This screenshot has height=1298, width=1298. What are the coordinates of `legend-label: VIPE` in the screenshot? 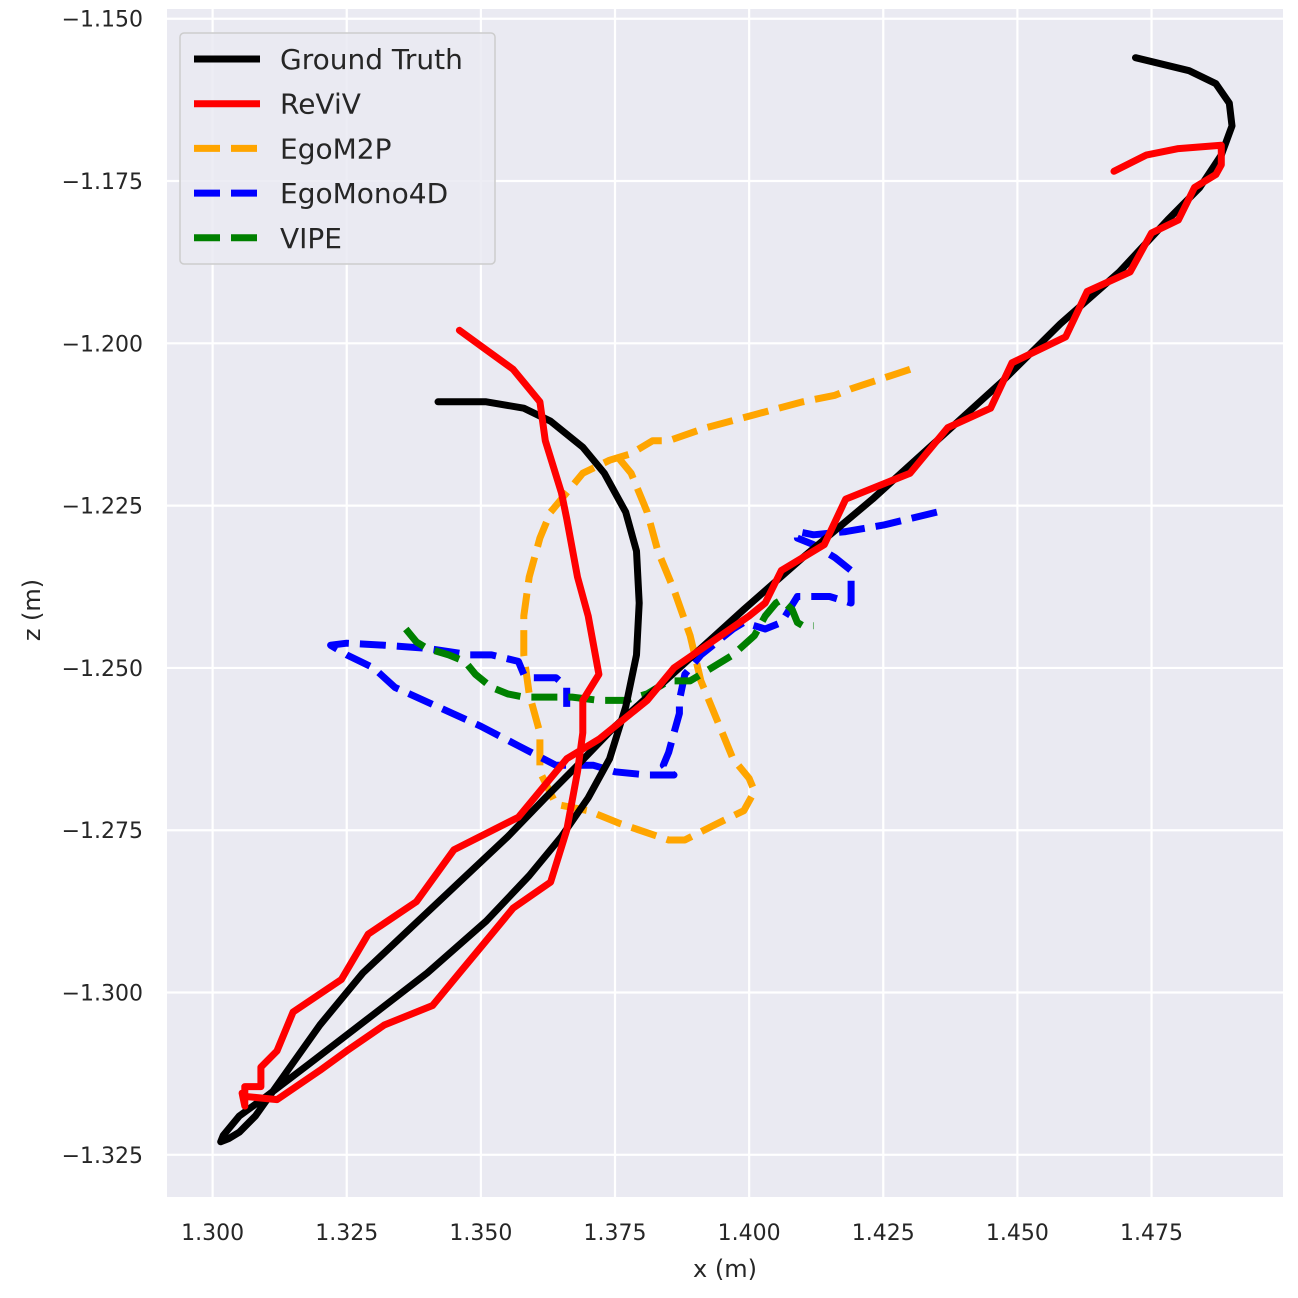 It's located at (311, 238).